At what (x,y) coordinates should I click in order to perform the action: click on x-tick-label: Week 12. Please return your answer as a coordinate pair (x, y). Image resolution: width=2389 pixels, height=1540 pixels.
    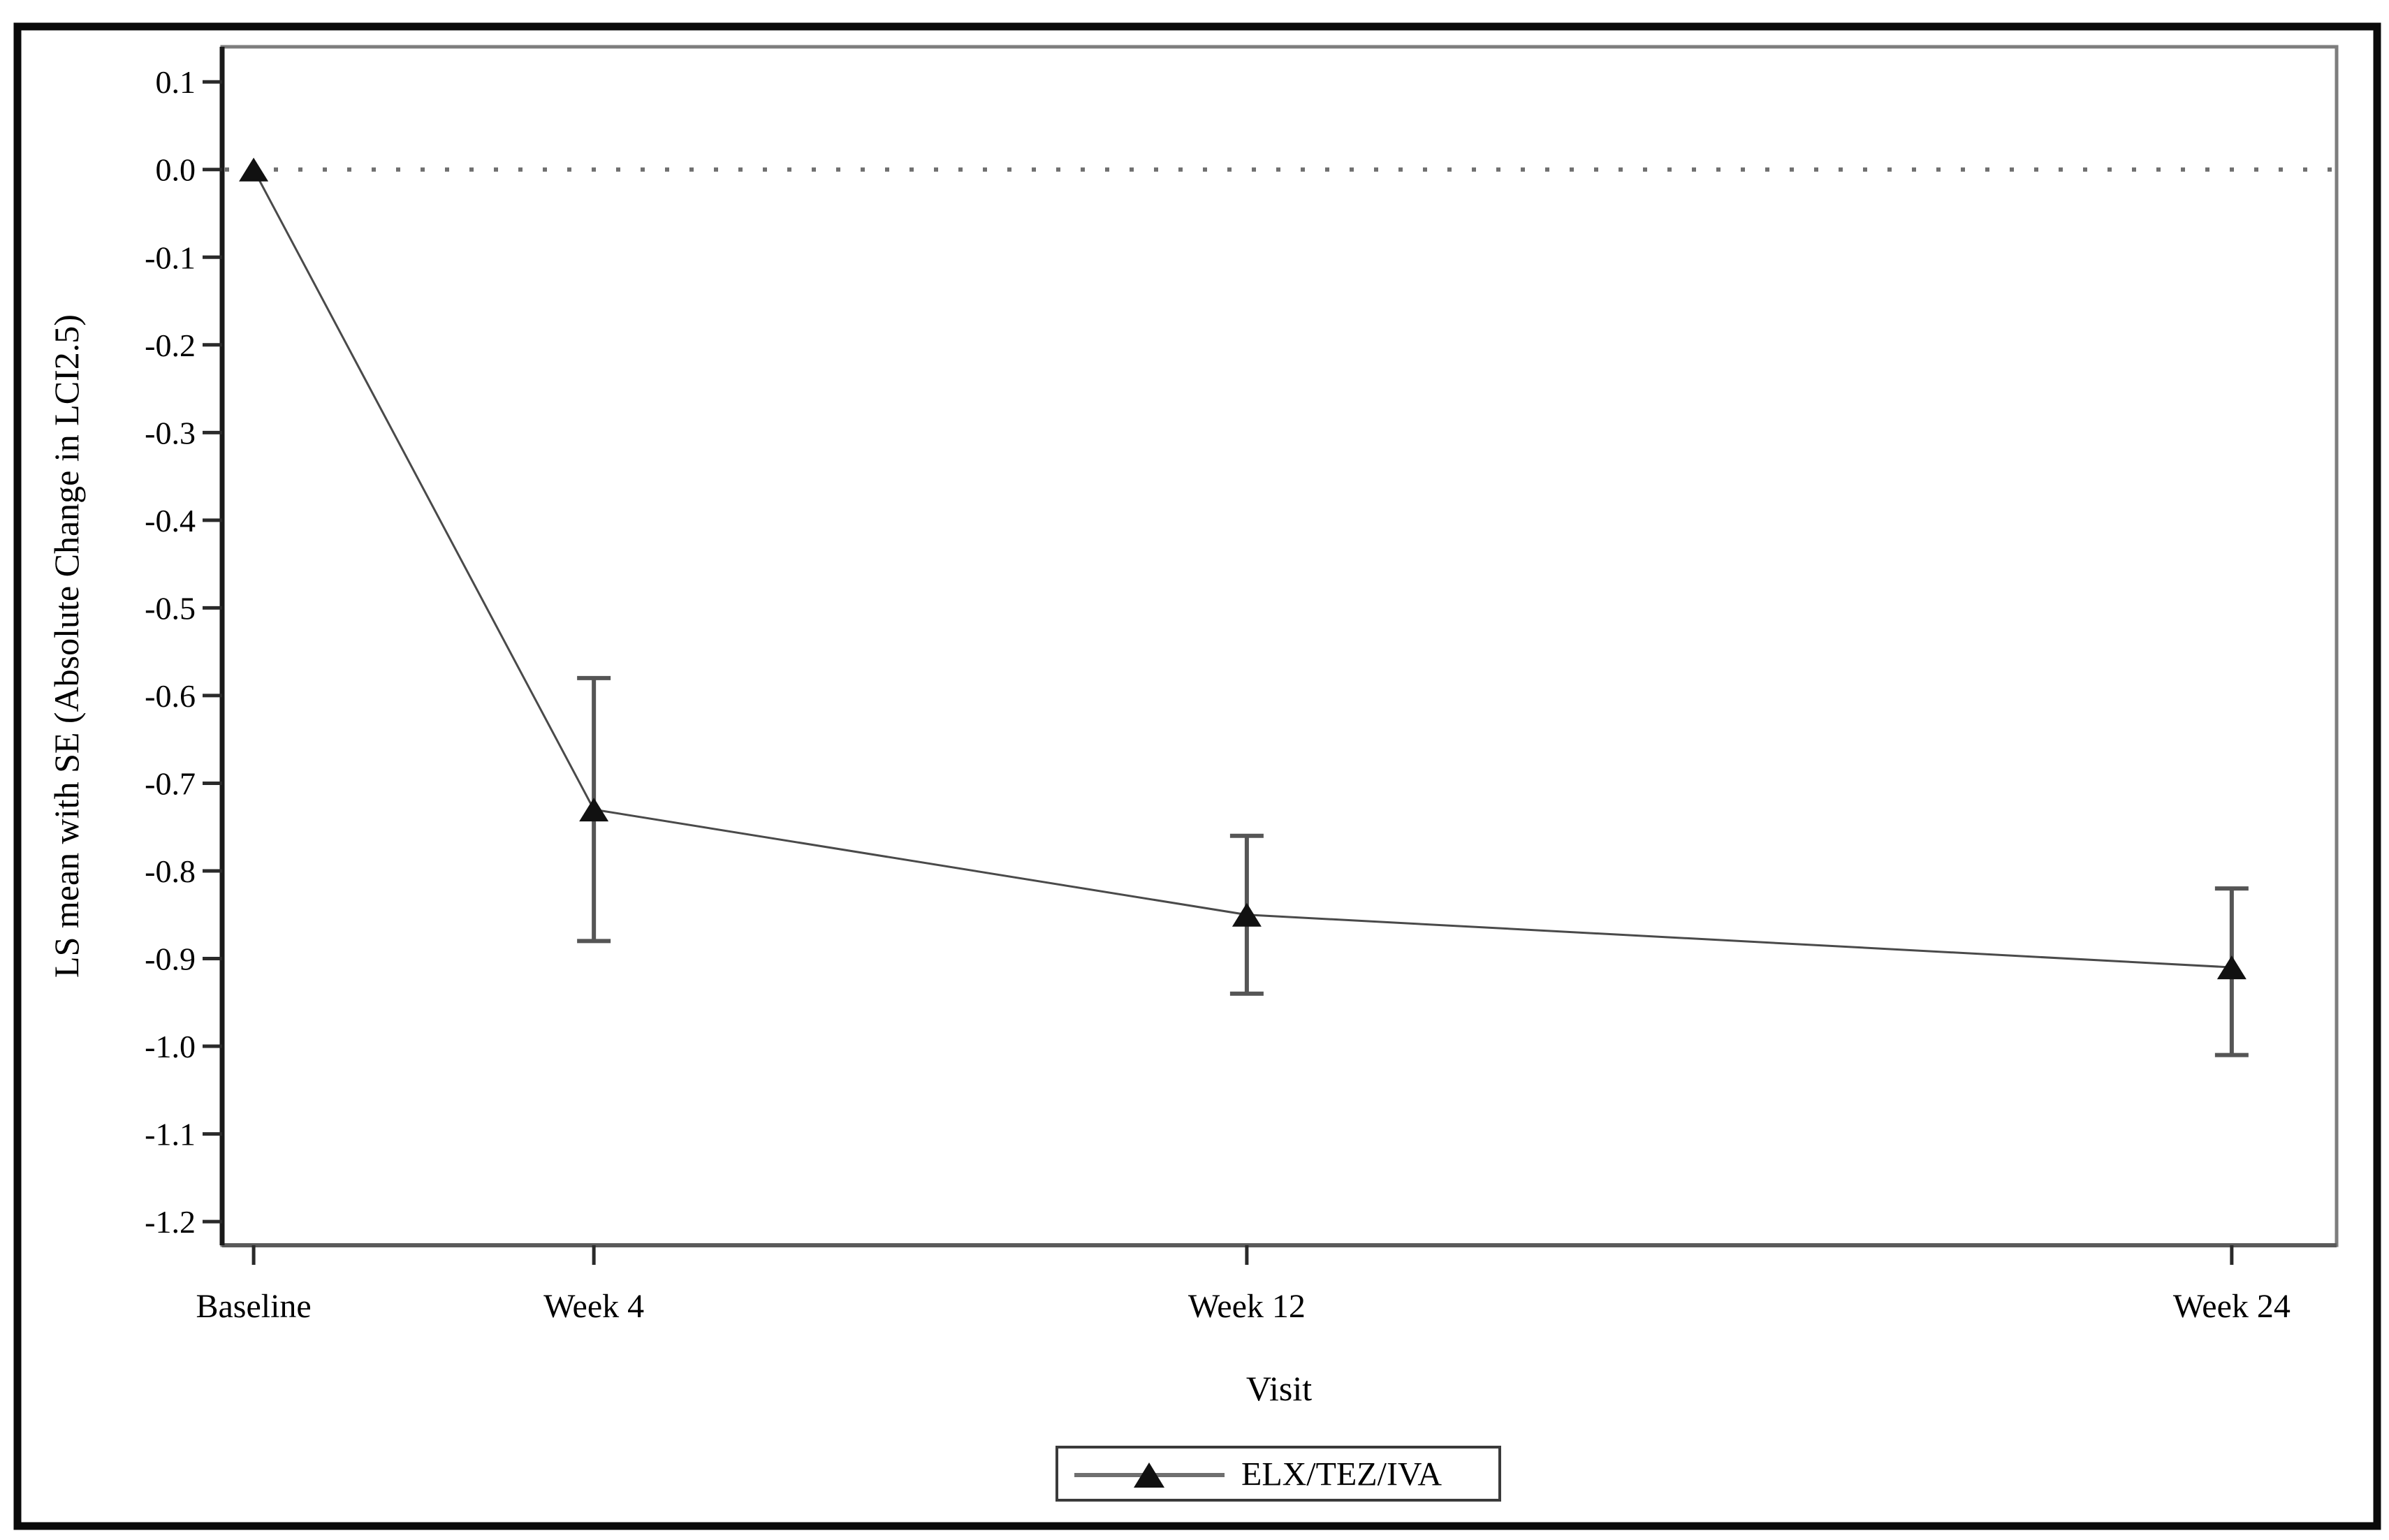
    Looking at the image, I should click on (1247, 1306).